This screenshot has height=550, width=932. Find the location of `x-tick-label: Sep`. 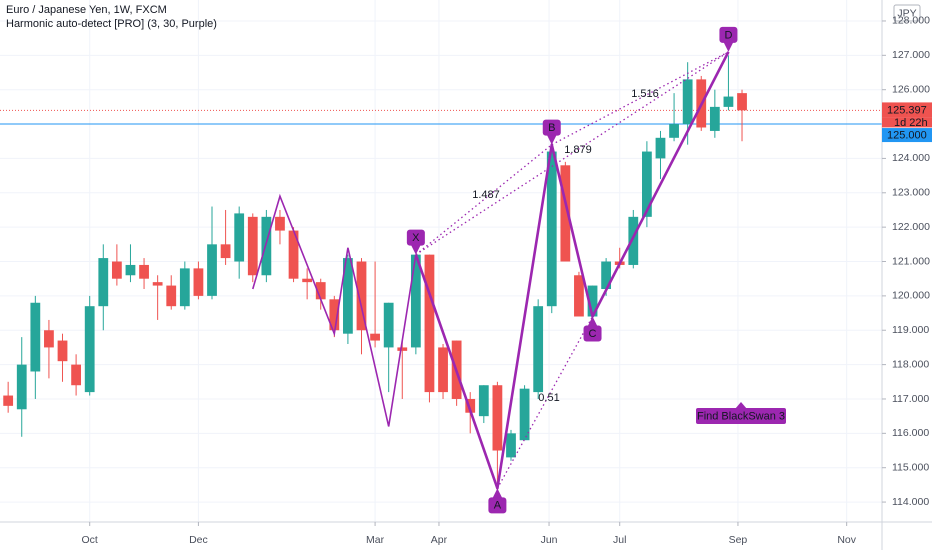

x-tick-label: Sep is located at coordinates (738, 540).